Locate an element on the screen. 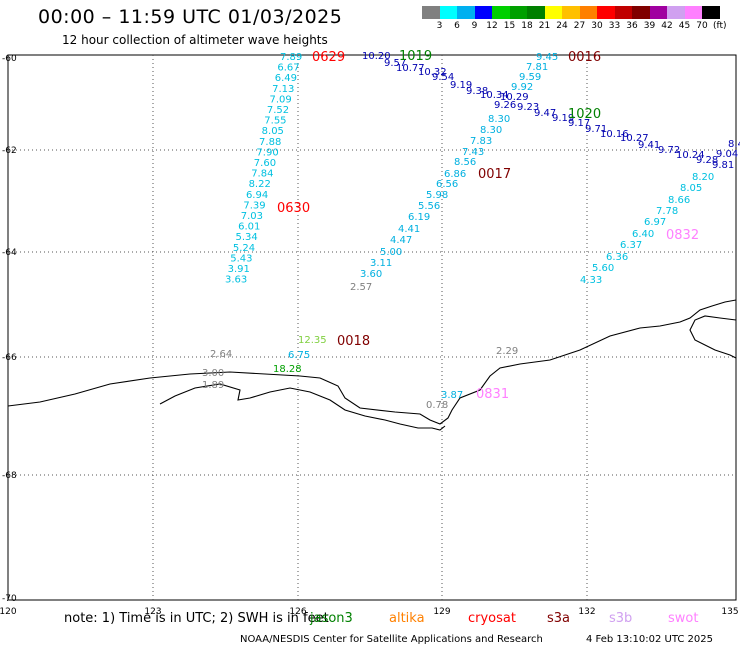 This screenshot has height=650, width=740. wave-height-label: 10.27 is located at coordinates (634, 138).